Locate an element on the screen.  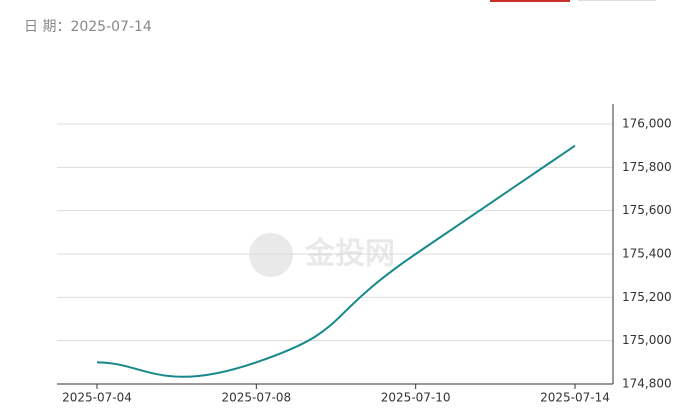
y-tick-label: 176,000 is located at coordinates (647, 124).